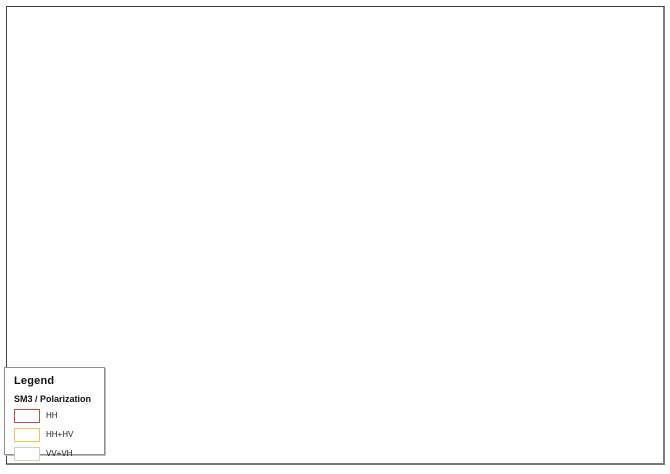  What do you see at coordinates (27, 434) in the screenshot?
I see `hhhv-swatch` at bounding box center [27, 434].